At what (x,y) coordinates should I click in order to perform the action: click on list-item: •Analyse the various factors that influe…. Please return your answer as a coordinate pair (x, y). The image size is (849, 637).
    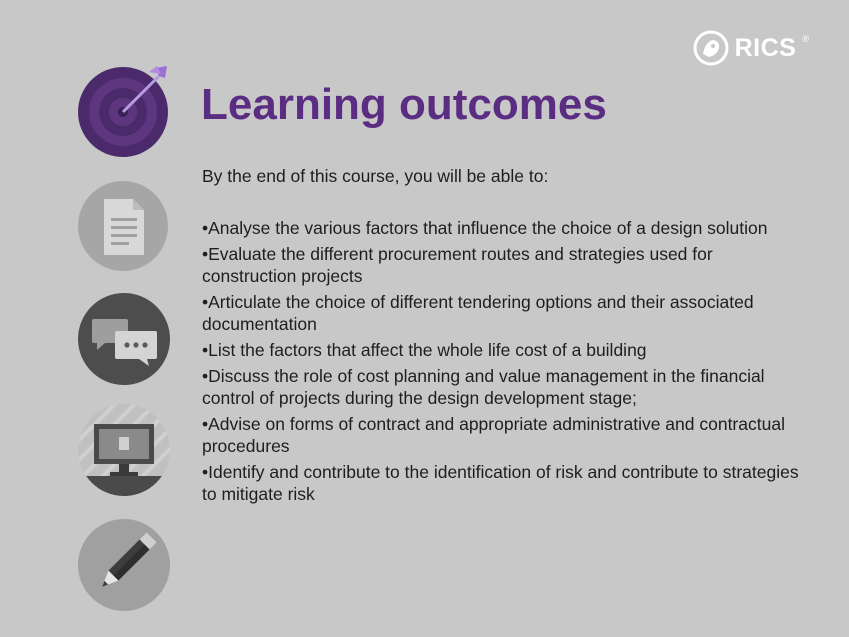
    Looking at the image, I should click on (485, 228).